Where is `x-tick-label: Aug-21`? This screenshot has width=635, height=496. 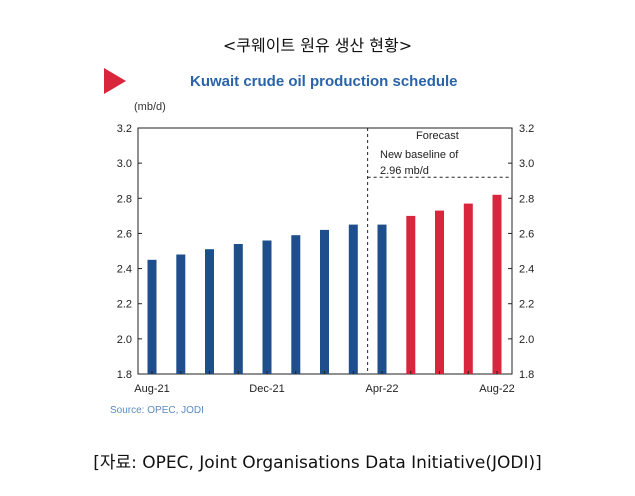
x-tick-label: Aug-21 is located at coordinates (151, 389).